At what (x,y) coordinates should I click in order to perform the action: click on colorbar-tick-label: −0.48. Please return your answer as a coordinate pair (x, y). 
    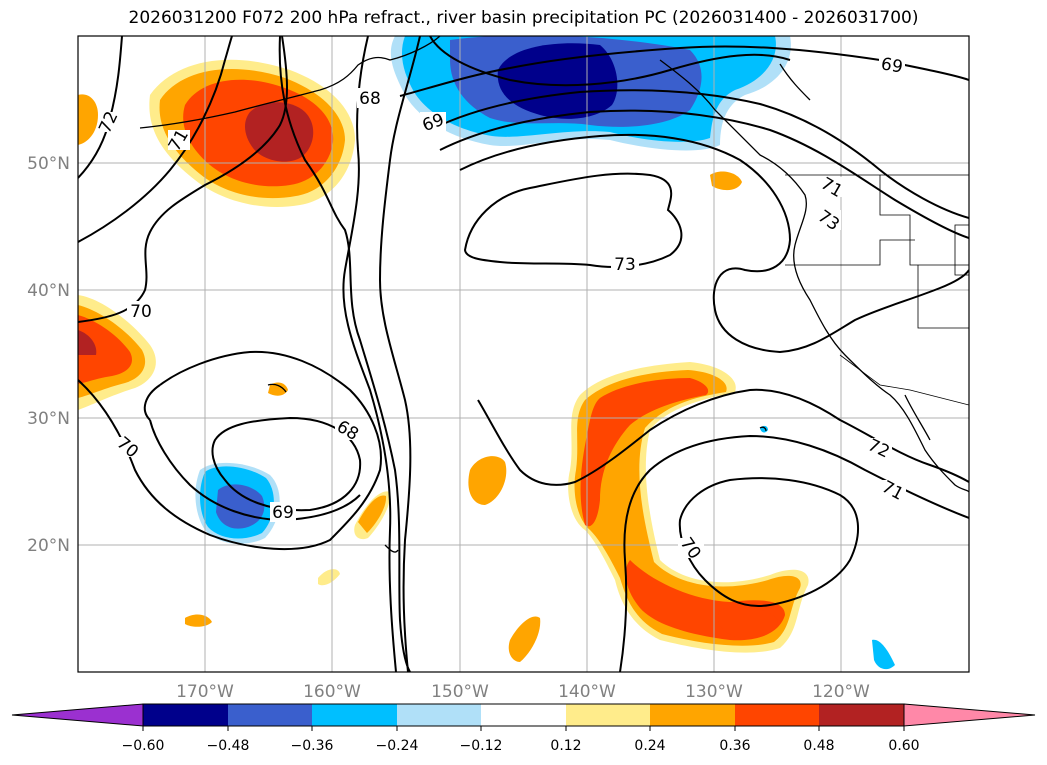
    Looking at the image, I should click on (228, 746).